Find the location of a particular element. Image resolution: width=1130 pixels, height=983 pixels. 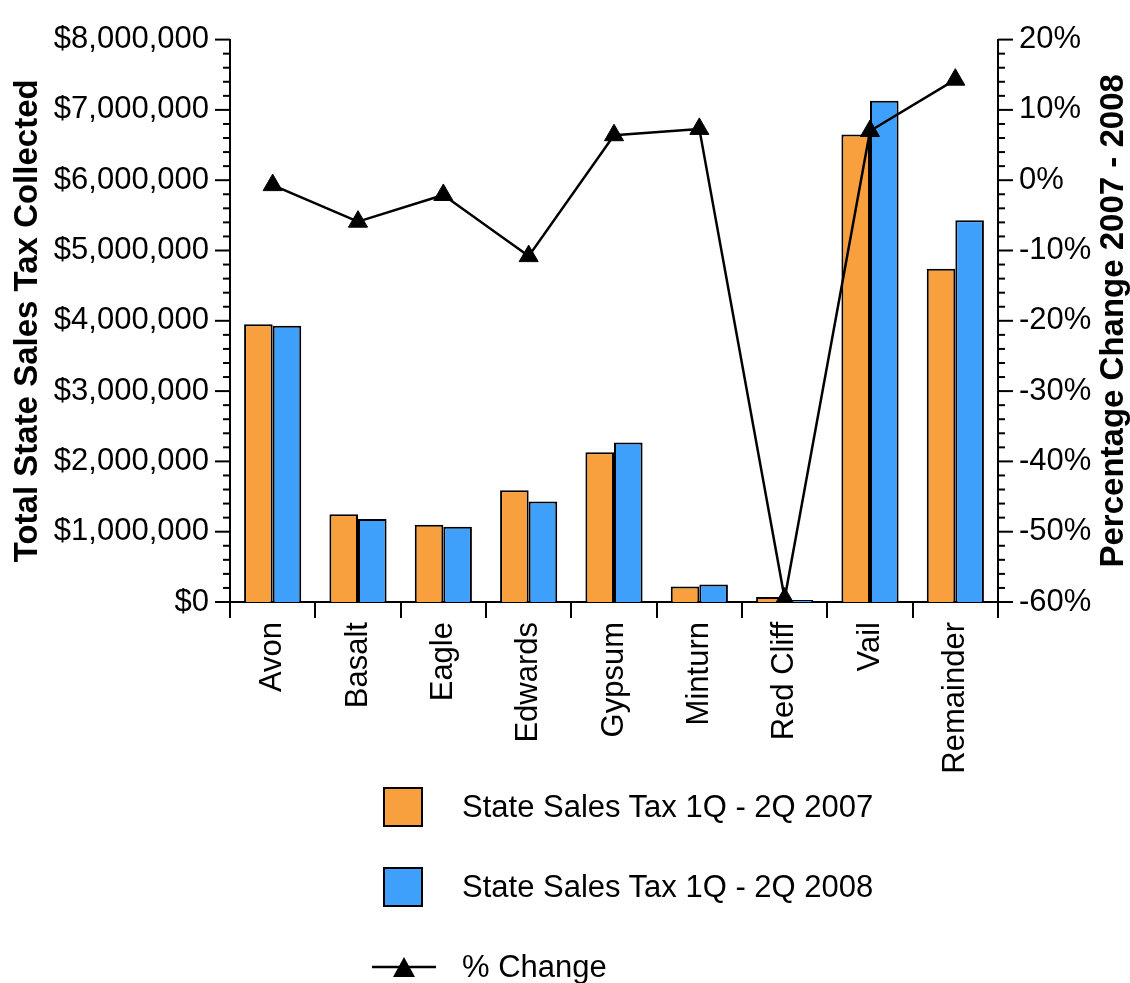

x-tick-label: Minturn is located at coordinates (697, 674).